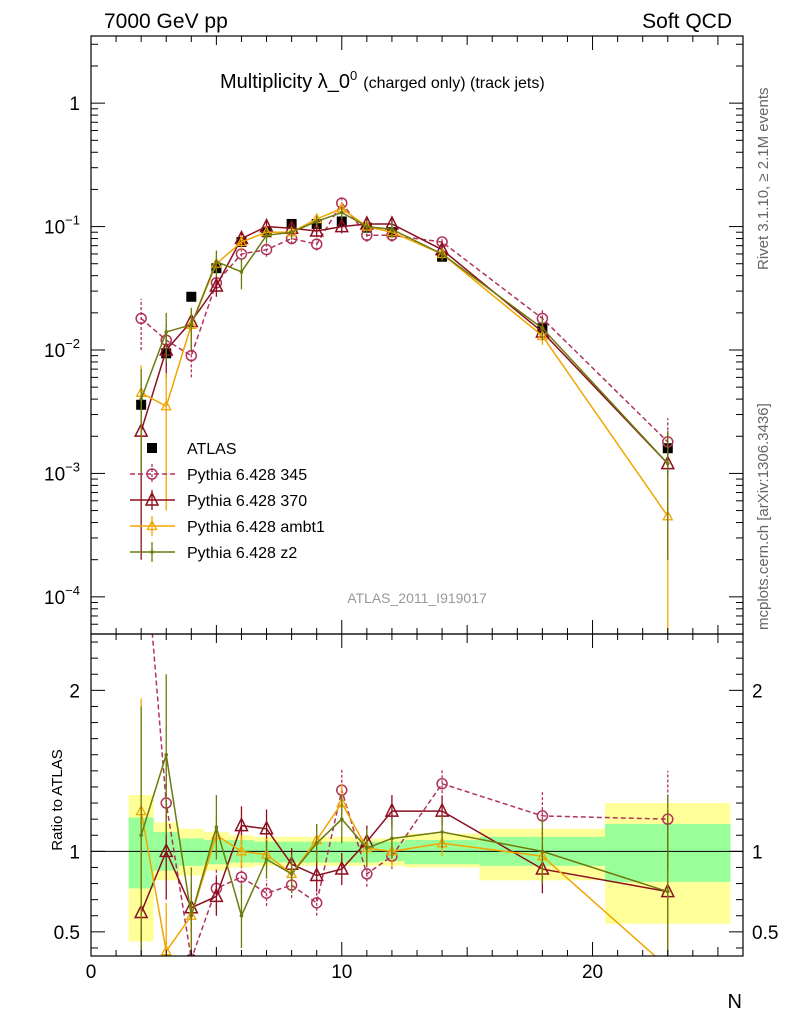  Describe the element at coordinates (212, 449) in the screenshot. I see `legend-label-atlas: ATLAS` at that location.